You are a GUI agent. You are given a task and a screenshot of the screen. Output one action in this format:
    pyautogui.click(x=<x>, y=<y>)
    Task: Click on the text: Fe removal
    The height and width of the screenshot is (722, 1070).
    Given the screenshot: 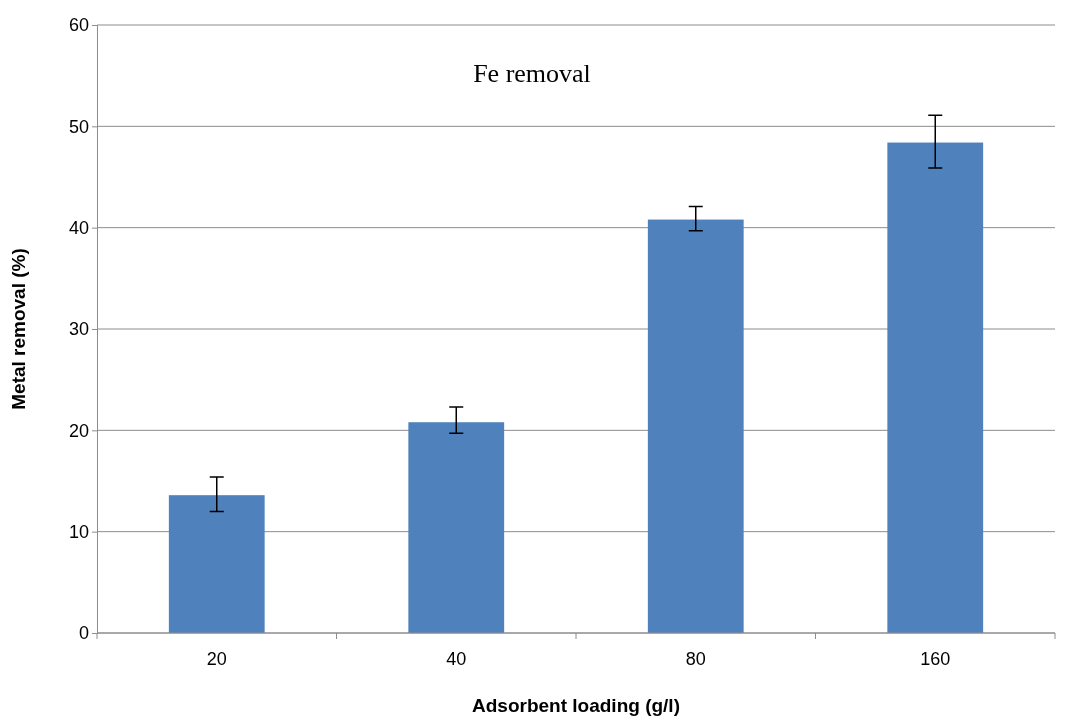 What is the action you would take?
    pyautogui.click(x=532, y=73)
    